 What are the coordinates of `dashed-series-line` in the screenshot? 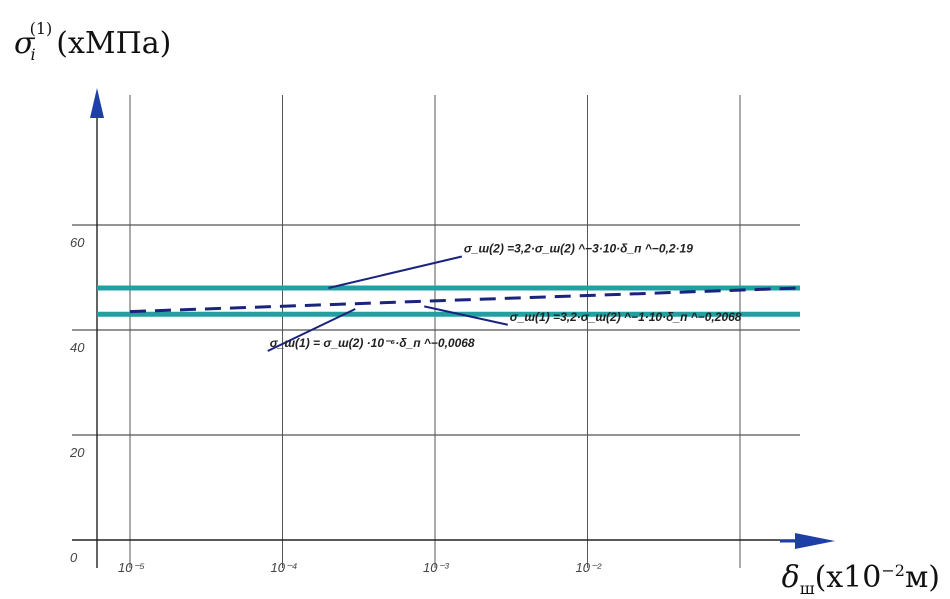 It's located at (465, 300).